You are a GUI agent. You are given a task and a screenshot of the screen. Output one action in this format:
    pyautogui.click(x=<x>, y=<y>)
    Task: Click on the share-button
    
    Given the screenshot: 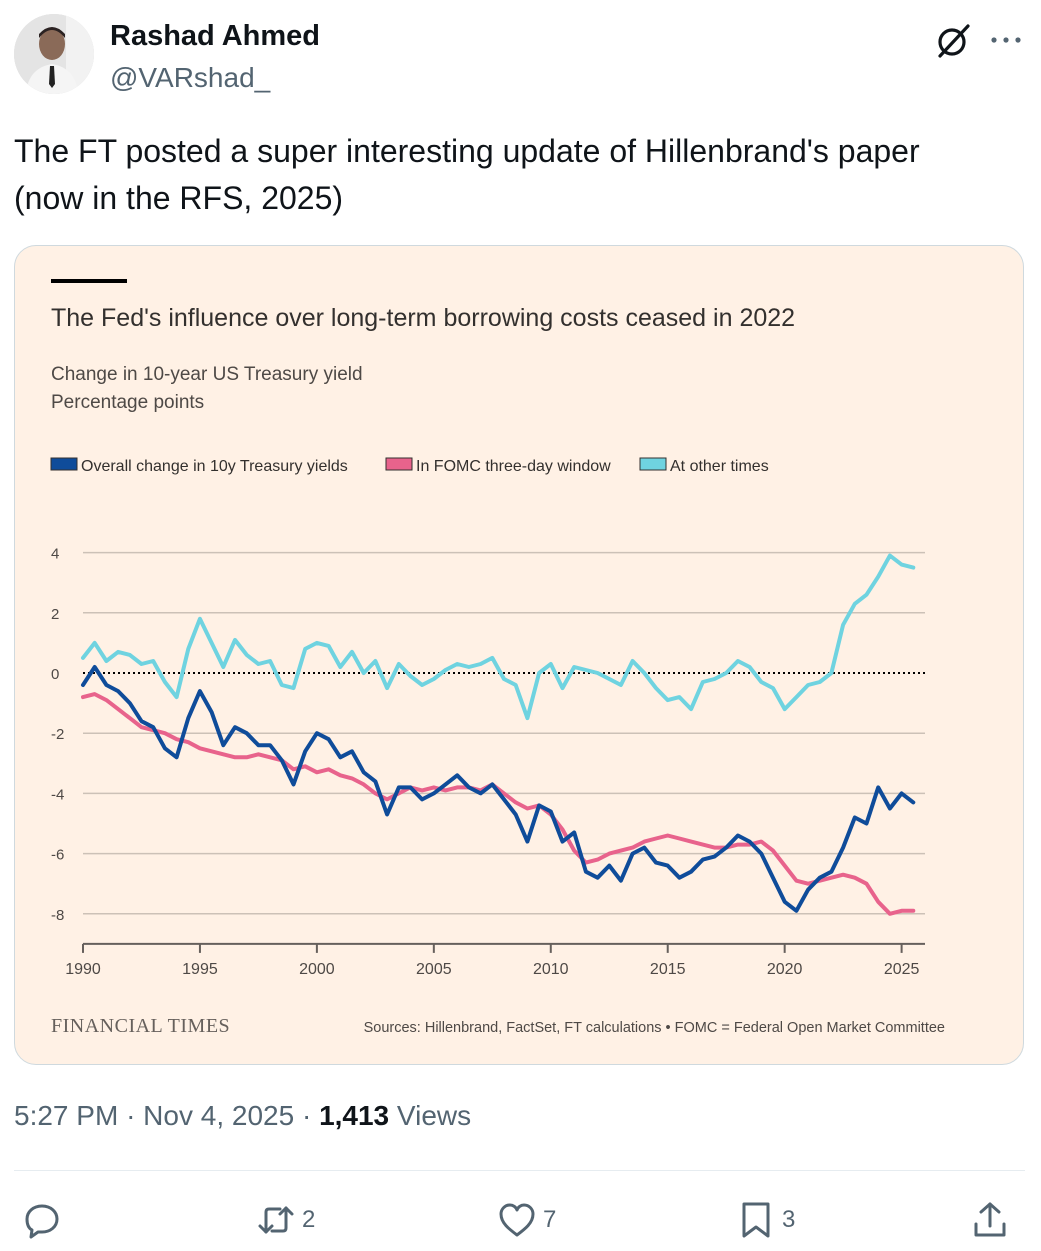 What is the action you would take?
    pyautogui.click(x=990, y=1220)
    